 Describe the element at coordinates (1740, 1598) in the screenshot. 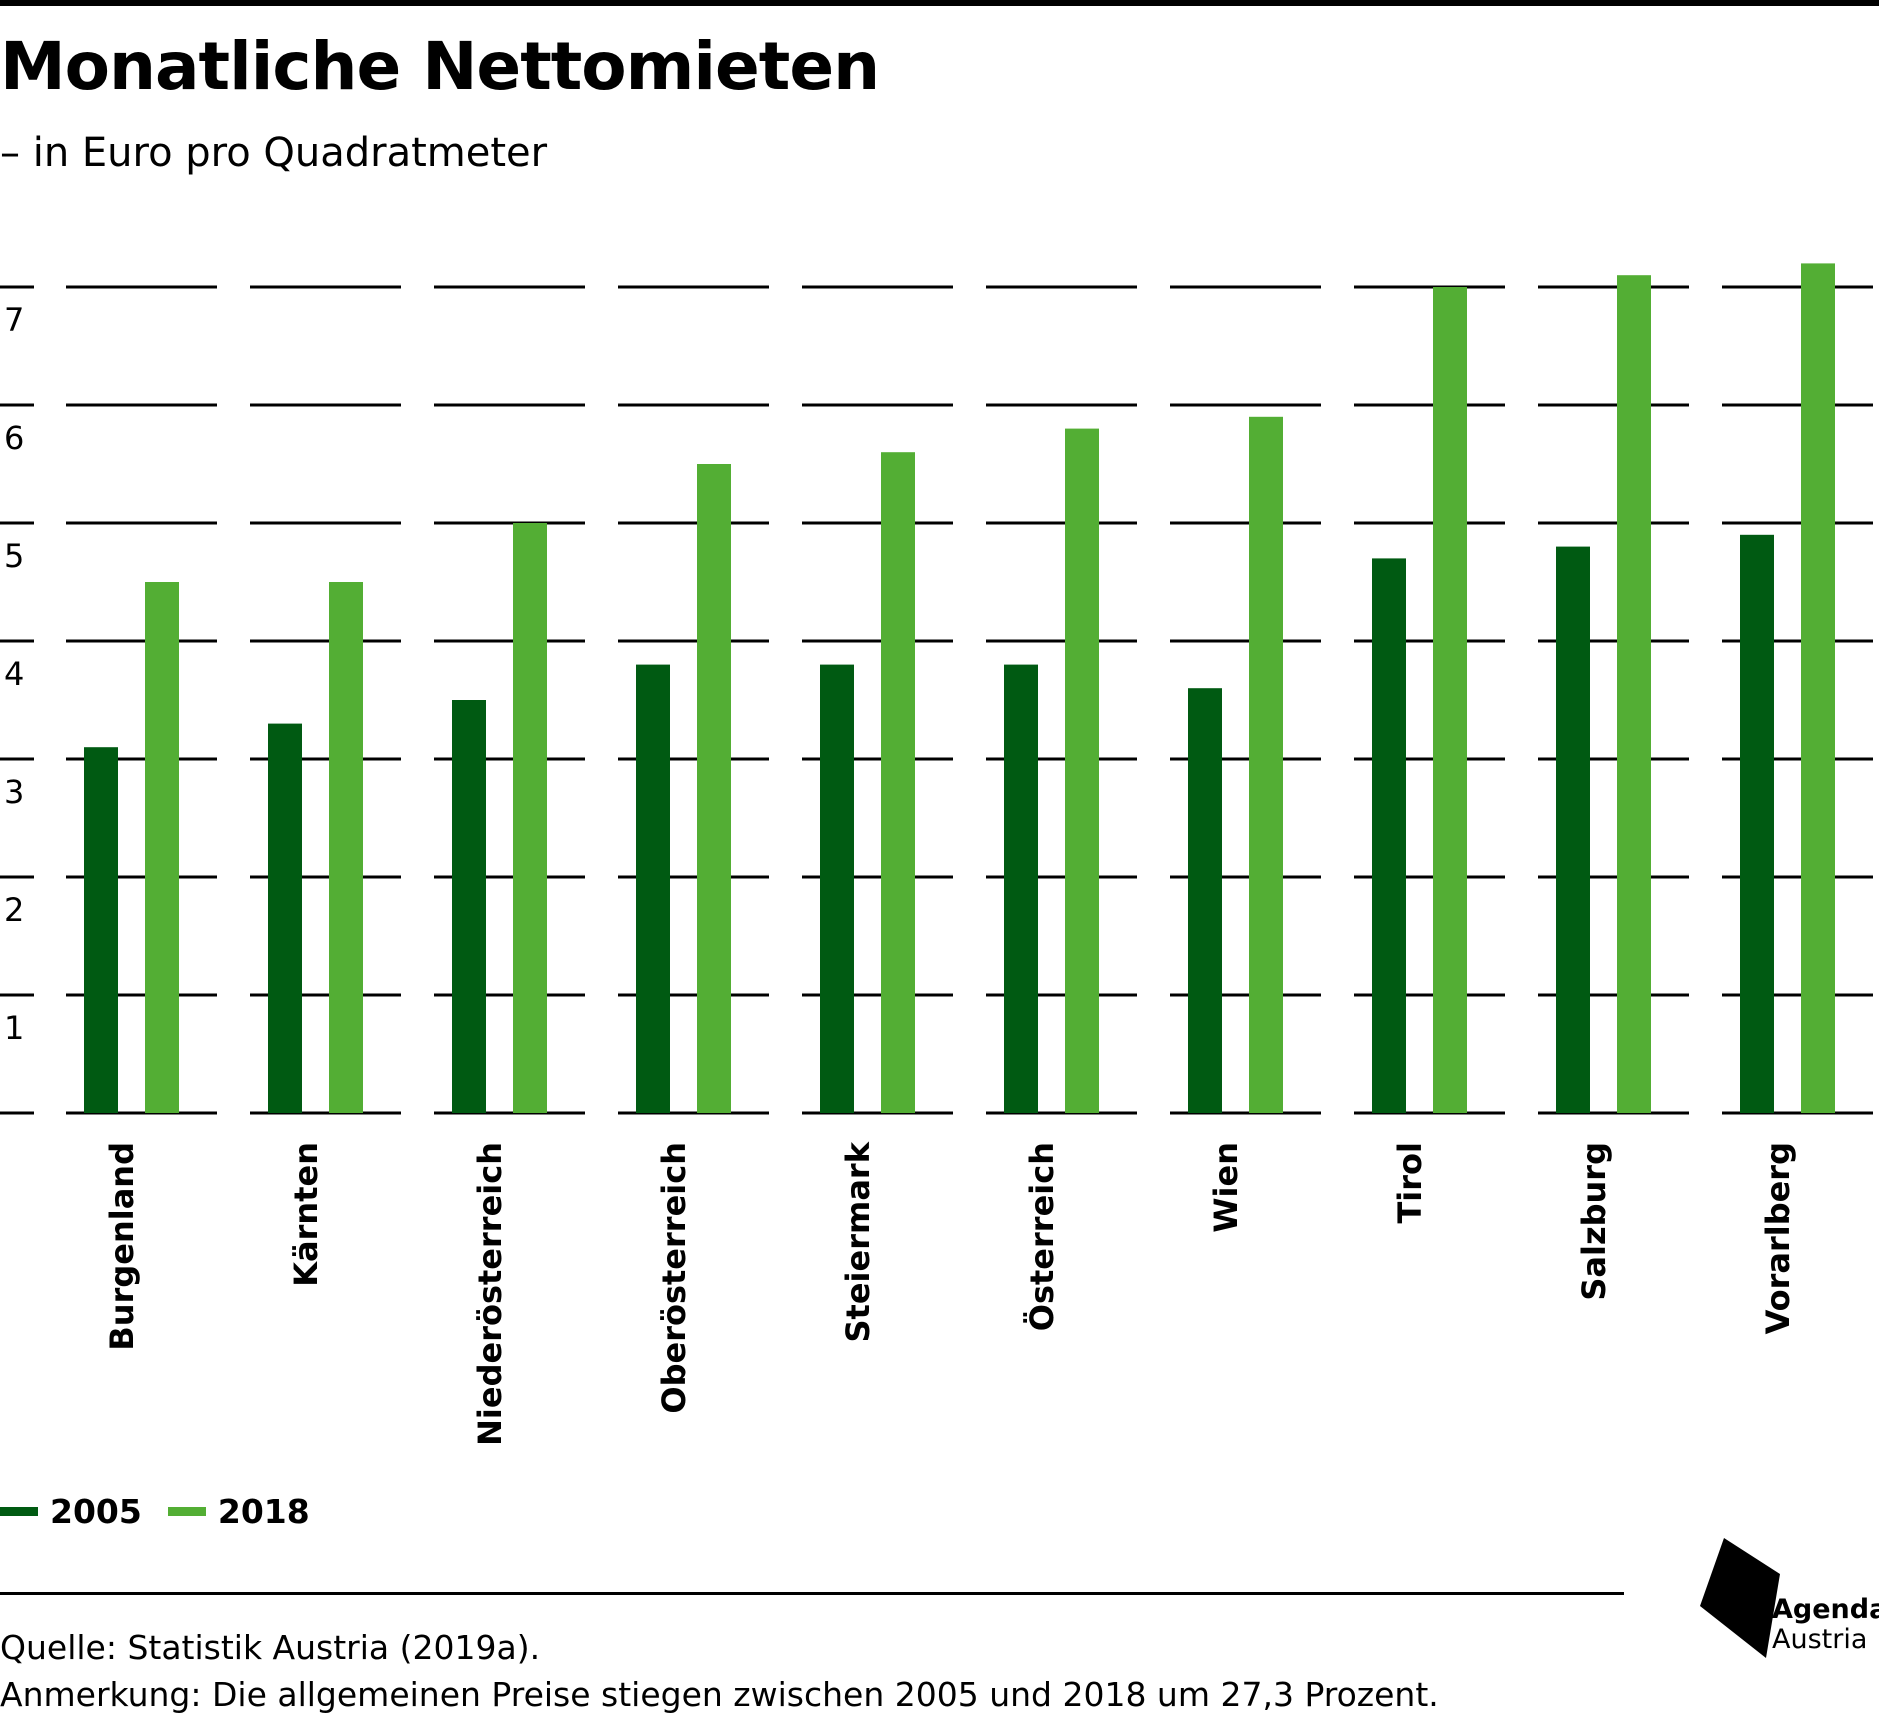

I see `agenda-austria-logo-icon` at that location.